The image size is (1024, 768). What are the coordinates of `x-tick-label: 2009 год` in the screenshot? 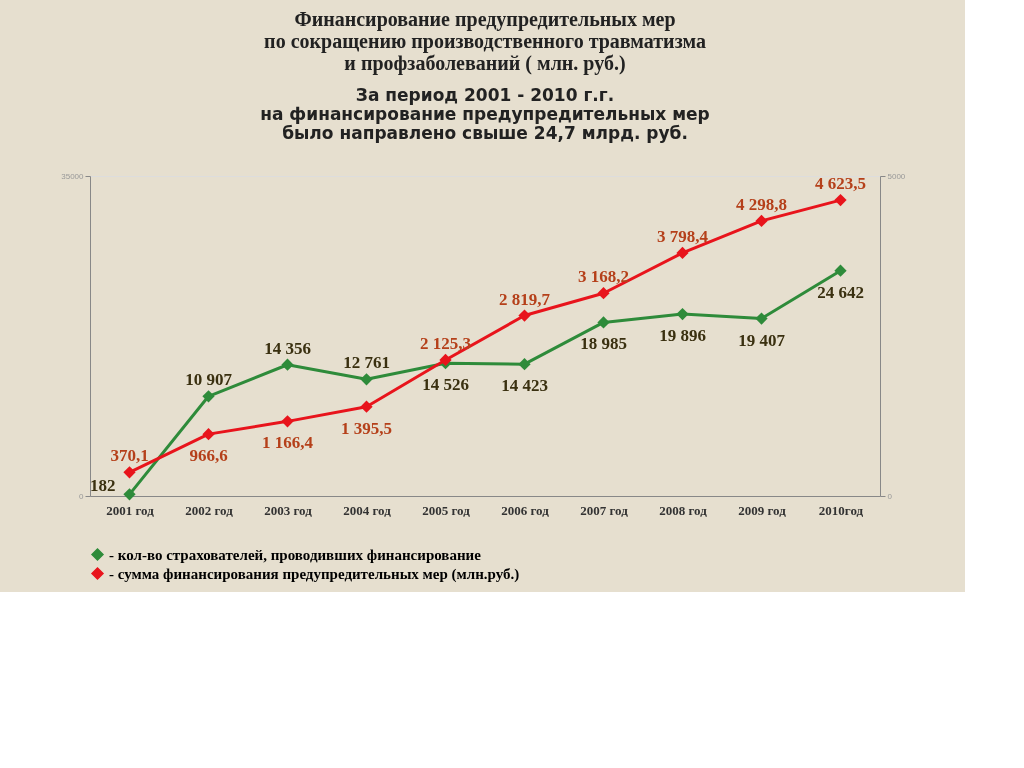 It's located at (762, 510).